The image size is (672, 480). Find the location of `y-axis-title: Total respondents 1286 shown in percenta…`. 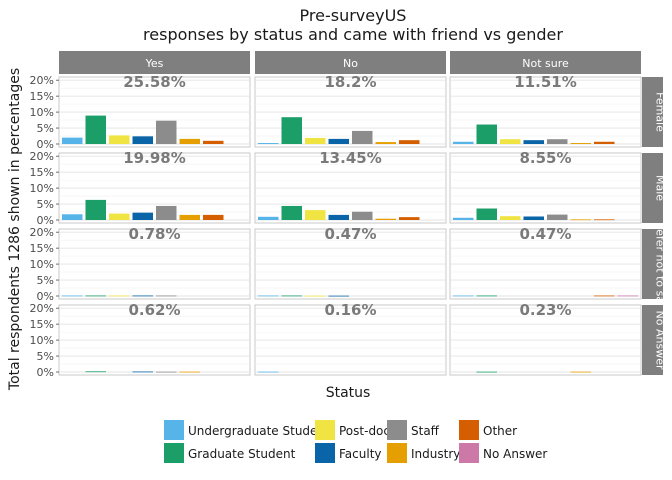

y-axis-title: Total respondents 1286 shown in percenta… is located at coordinates (15, 229).